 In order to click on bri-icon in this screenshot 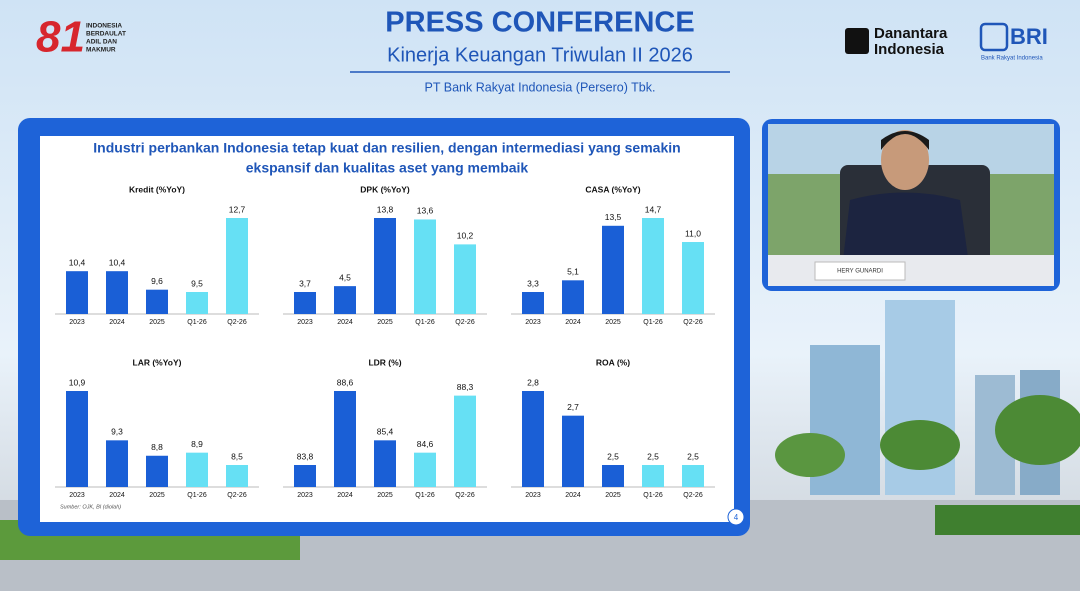, I will do `click(994, 37)`.